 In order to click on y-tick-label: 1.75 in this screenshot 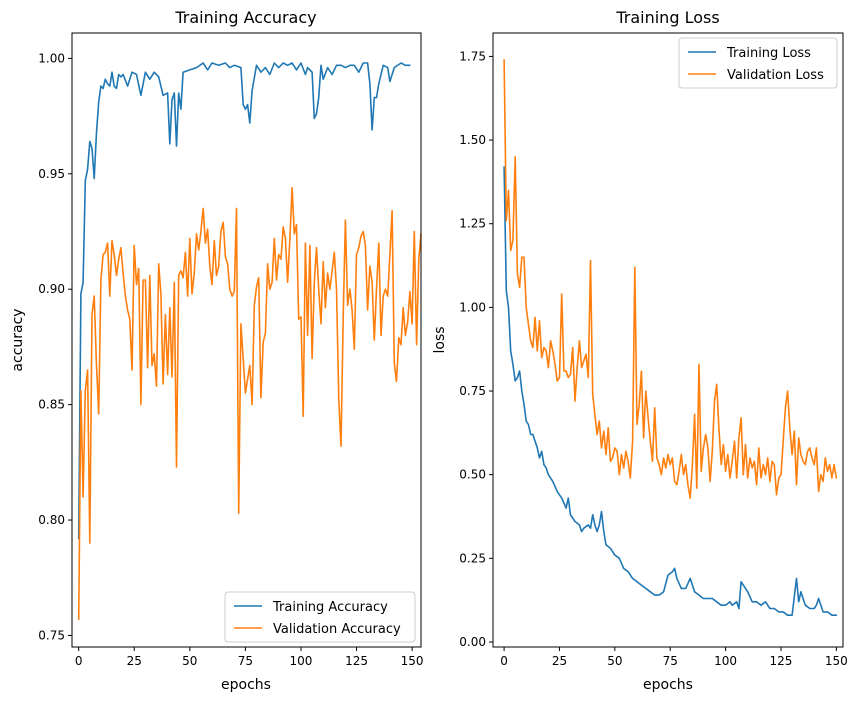, I will do `click(472, 56)`.